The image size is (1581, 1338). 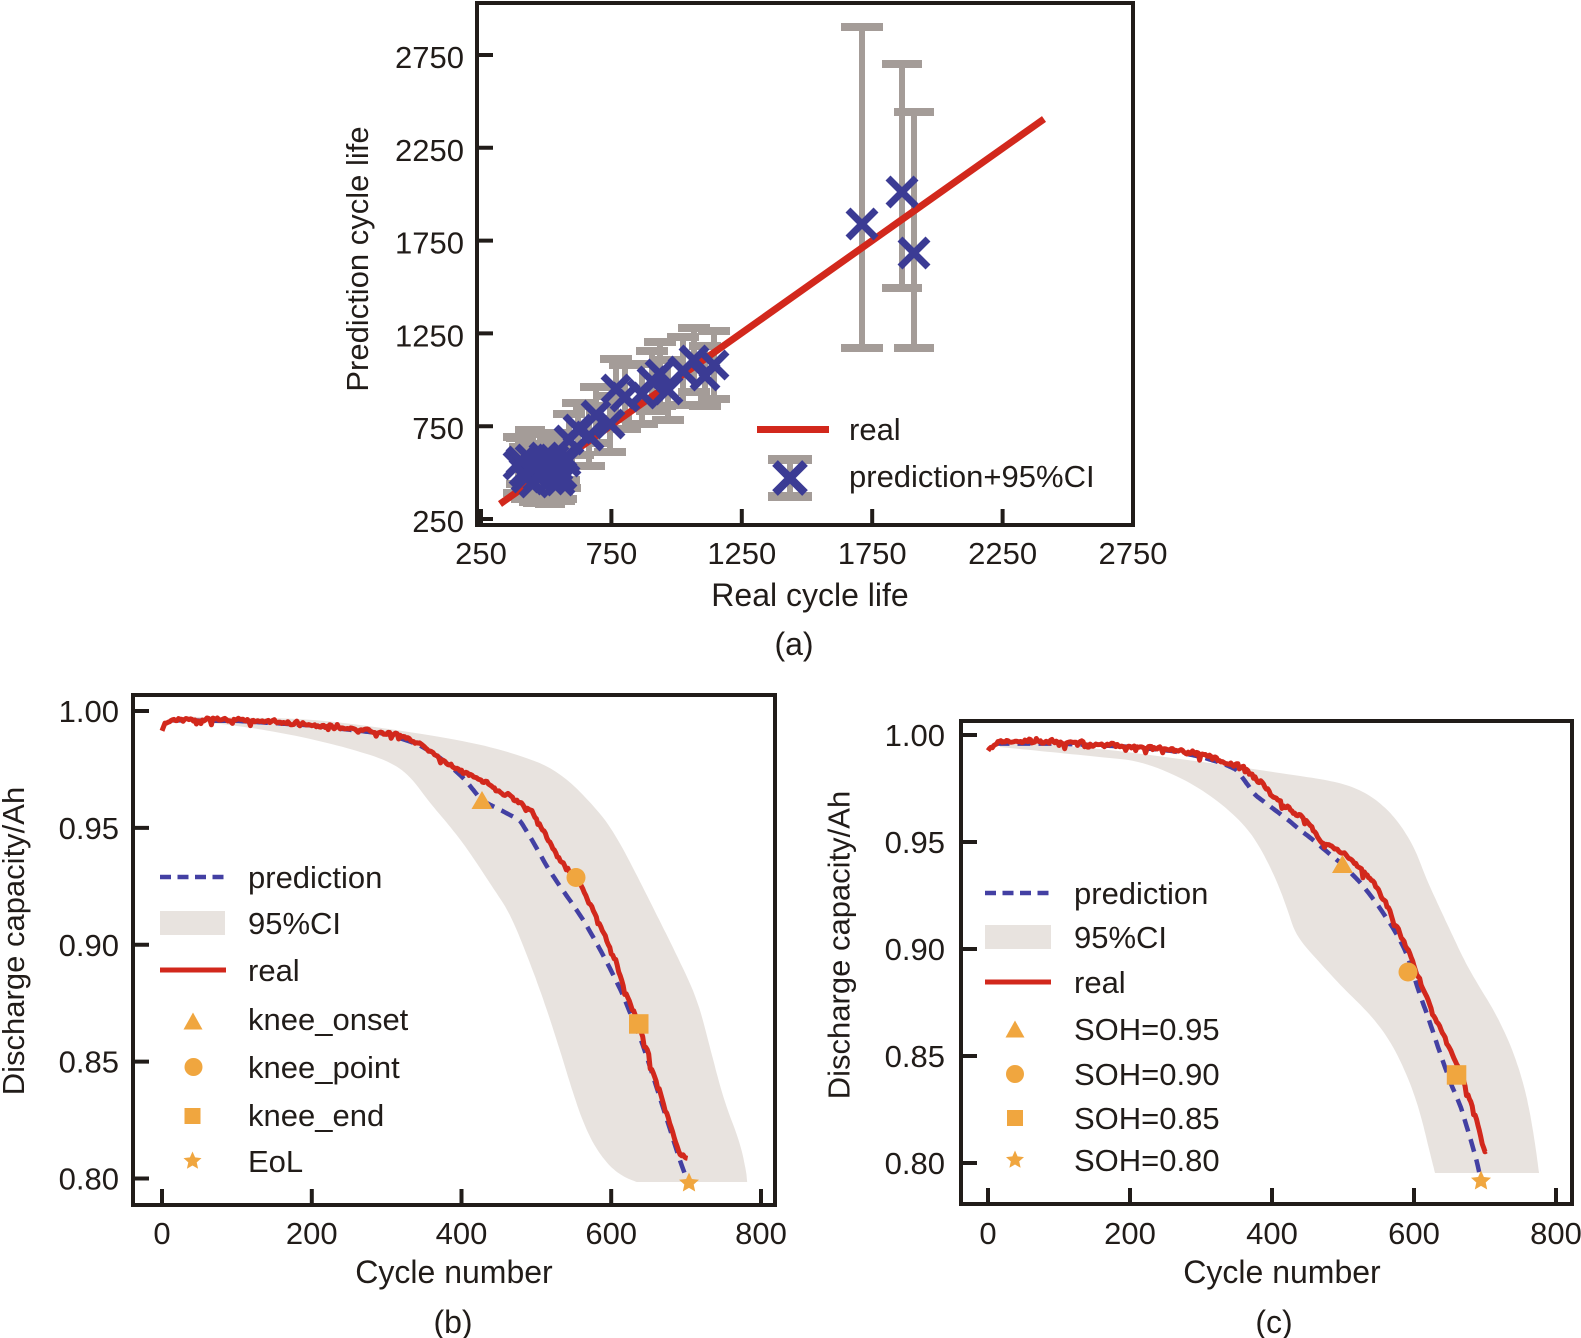 What do you see at coordinates (357, 258) in the screenshot?
I see `svg-text: Prediction cycle life` at bounding box center [357, 258].